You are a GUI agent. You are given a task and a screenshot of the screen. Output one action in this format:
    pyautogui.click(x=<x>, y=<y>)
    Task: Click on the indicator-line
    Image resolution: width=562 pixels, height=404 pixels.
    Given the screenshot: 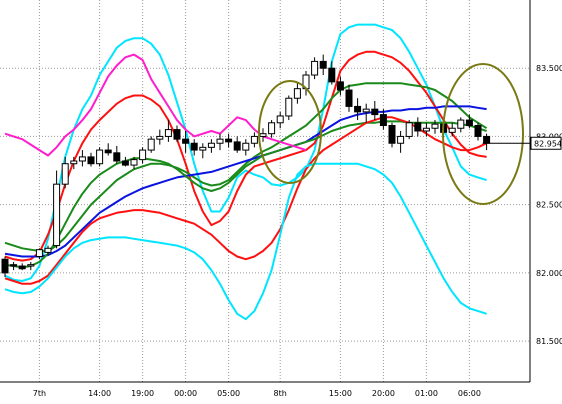 What is the action you would take?
    pyautogui.click(x=155, y=105)
    